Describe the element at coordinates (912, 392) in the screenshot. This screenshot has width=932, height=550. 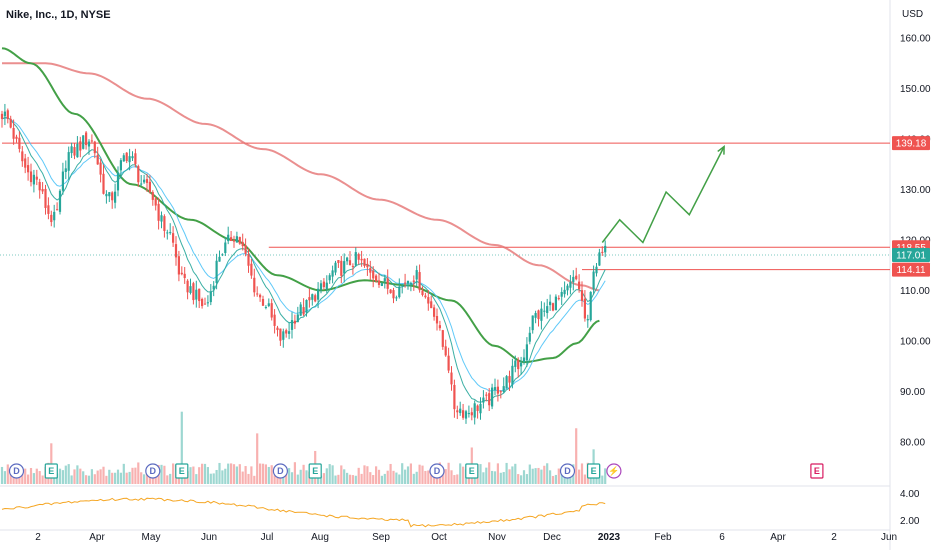
I see `y-tick-label: 90.00` at that location.